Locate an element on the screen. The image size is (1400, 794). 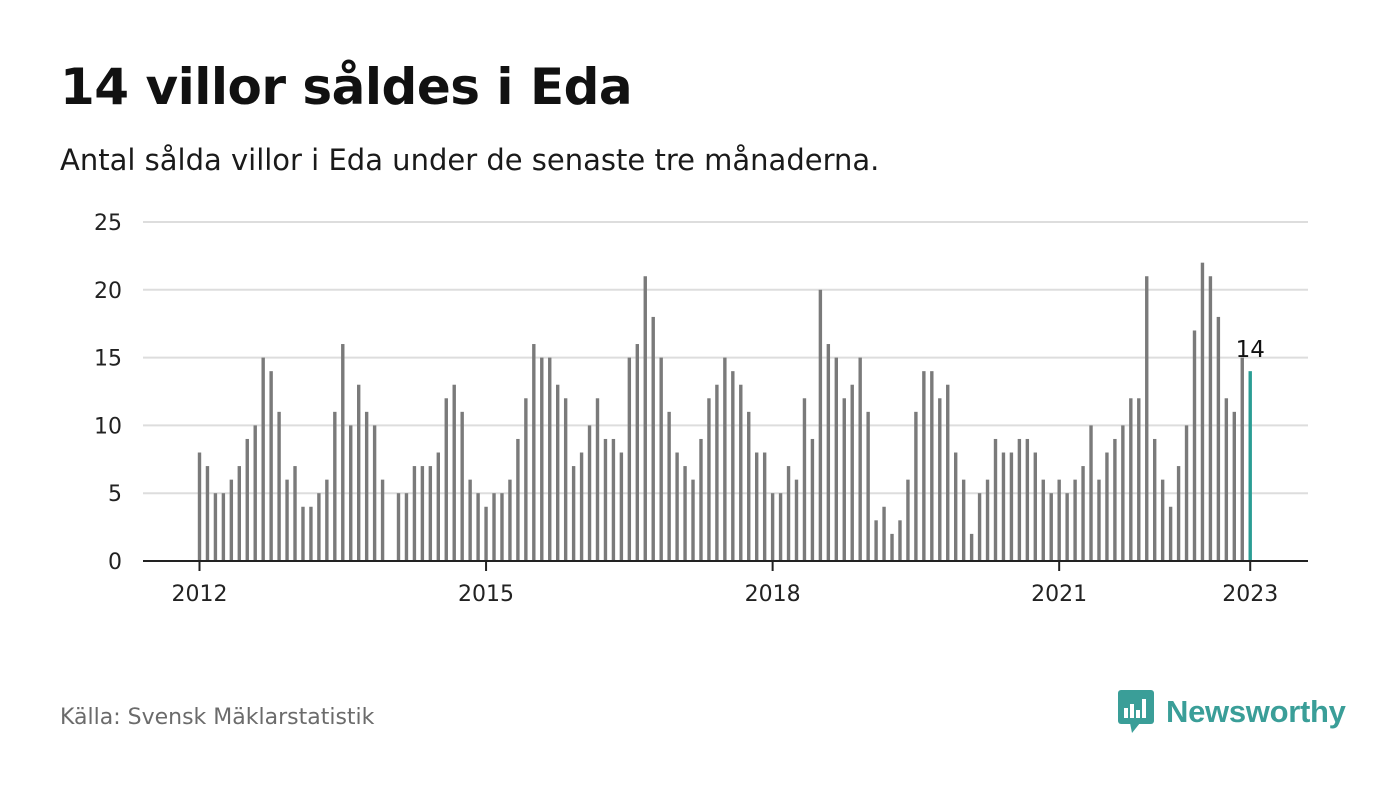
brand-logo: Newsworthy is located at coordinates (1232, 712).